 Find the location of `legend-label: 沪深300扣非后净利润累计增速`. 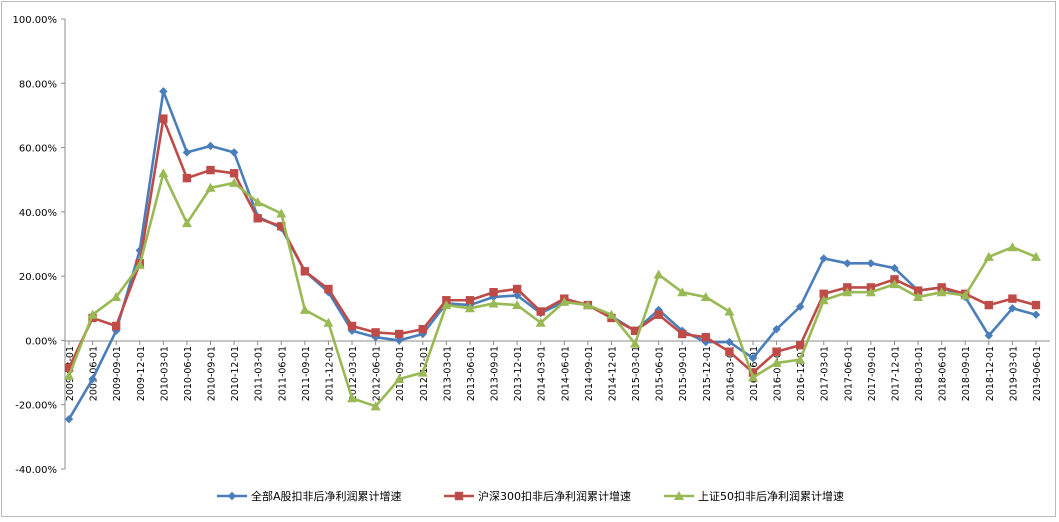

legend-label: 沪深300扣非后净利润累计增速 is located at coordinates (554, 496).